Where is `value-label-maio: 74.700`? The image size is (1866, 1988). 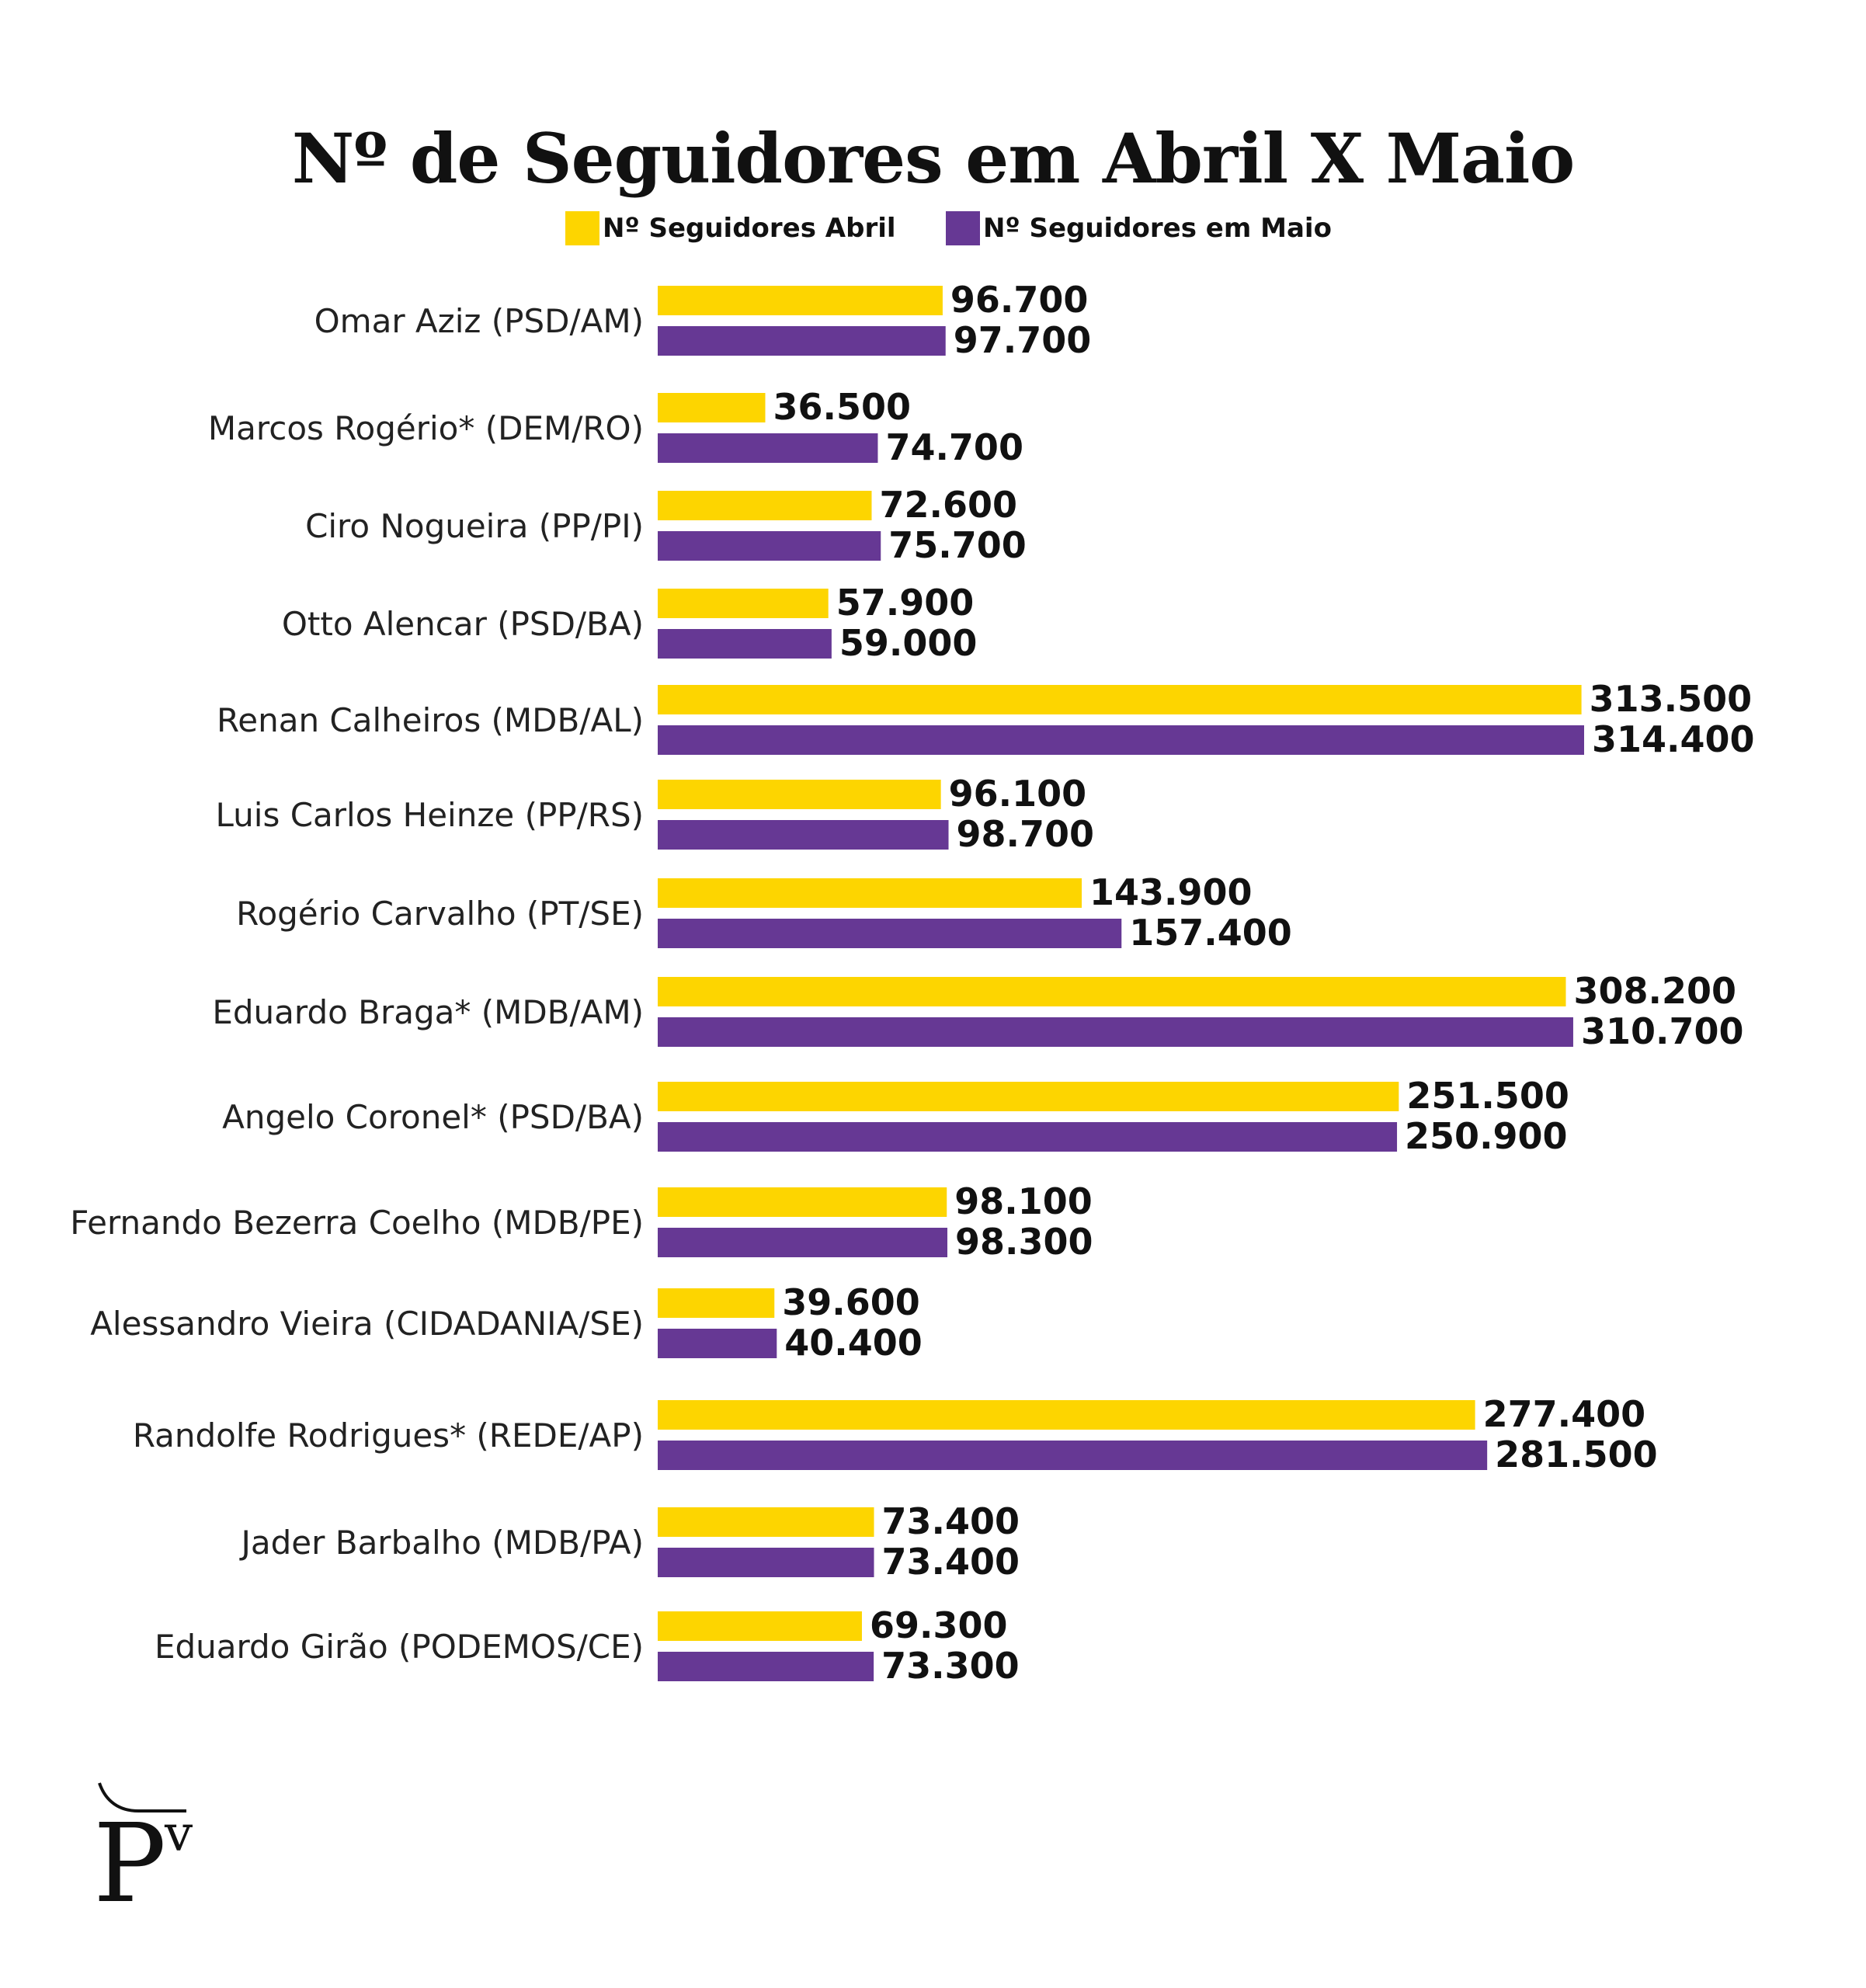 value-label-maio: 74.700 is located at coordinates (954, 447).